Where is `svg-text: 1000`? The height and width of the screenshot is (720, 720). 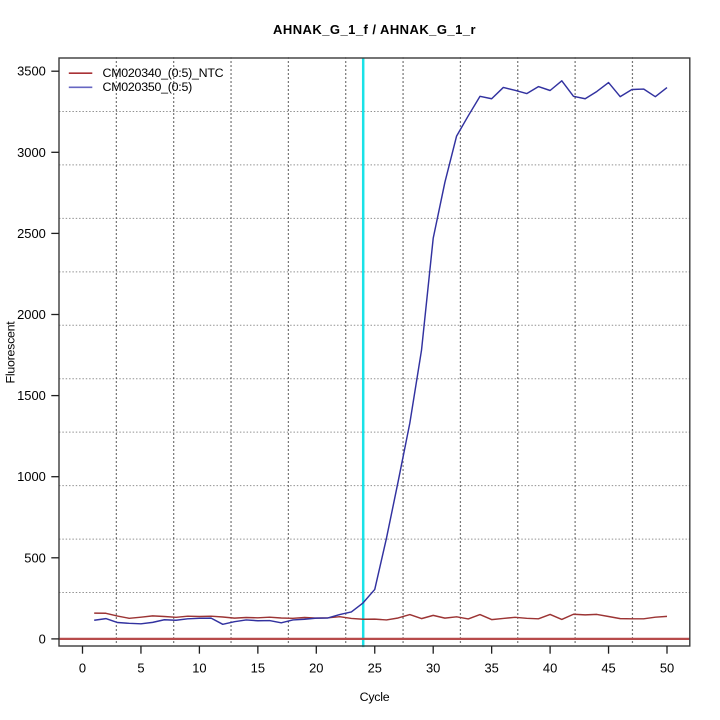 svg-text: 1000 is located at coordinates (31, 476).